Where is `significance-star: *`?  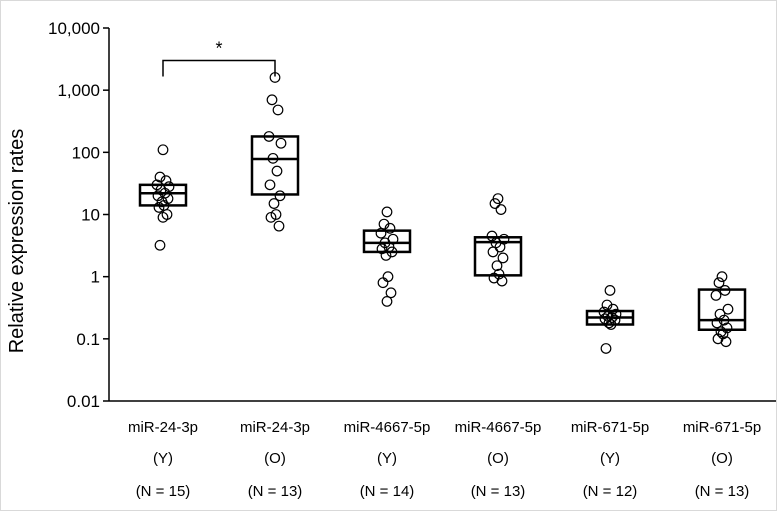
significance-star: * is located at coordinates (218, 49).